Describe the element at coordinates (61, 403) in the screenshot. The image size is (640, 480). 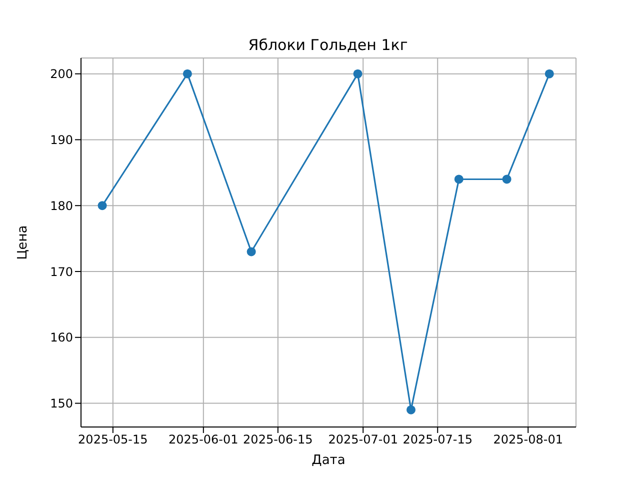
I see `y-tick-label: 150` at that location.